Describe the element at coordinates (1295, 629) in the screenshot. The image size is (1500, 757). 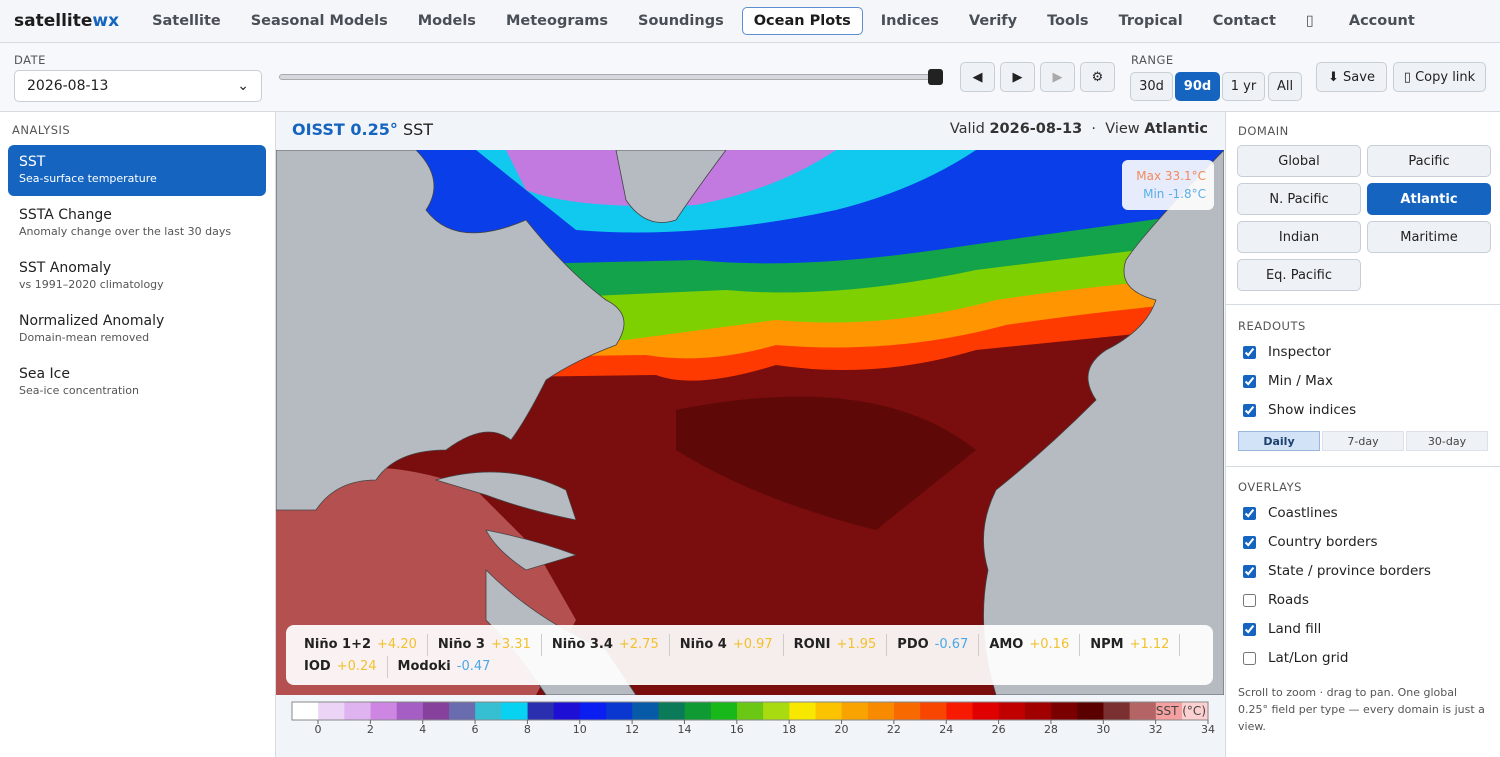
I see `checkbox-label: Land fill` at that location.